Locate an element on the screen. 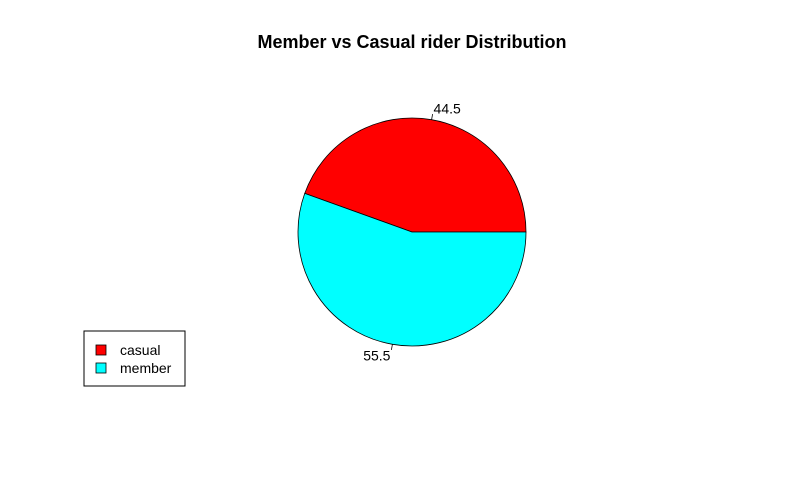 This screenshot has width=786, height=484. pie-slices is located at coordinates (412, 232).